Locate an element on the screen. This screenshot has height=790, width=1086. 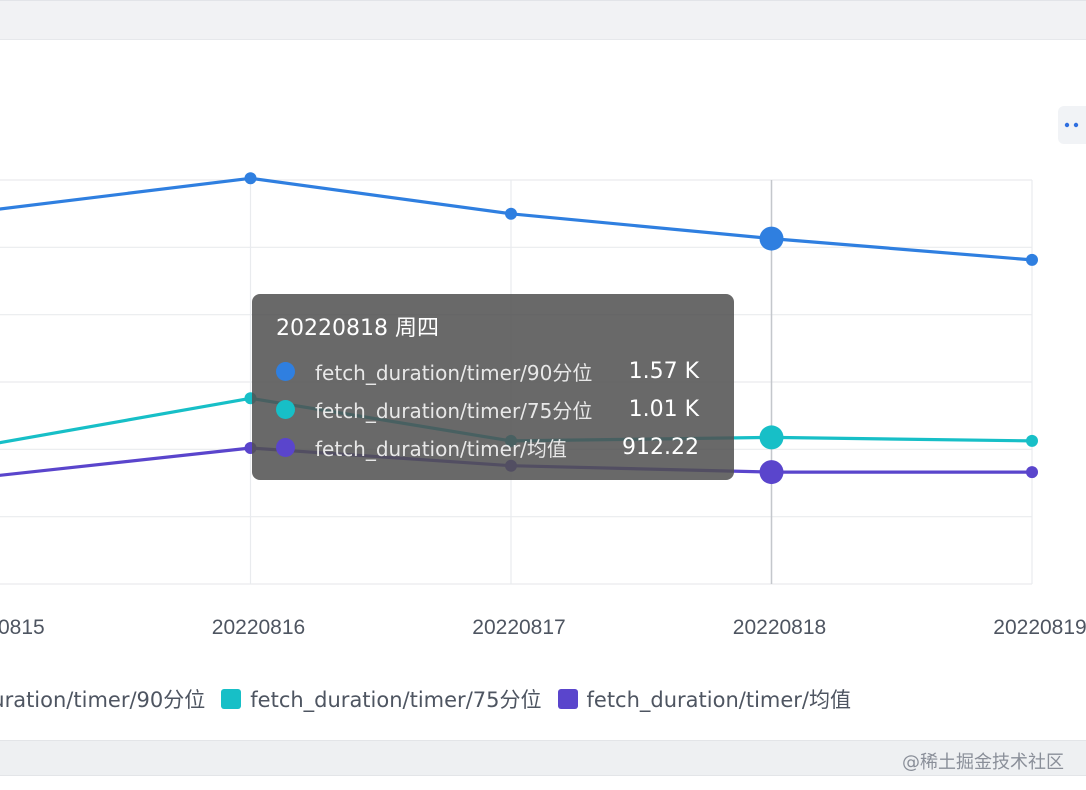
legend-label: fetch_duration/timer/75分位 is located at coordinates (396, 700).